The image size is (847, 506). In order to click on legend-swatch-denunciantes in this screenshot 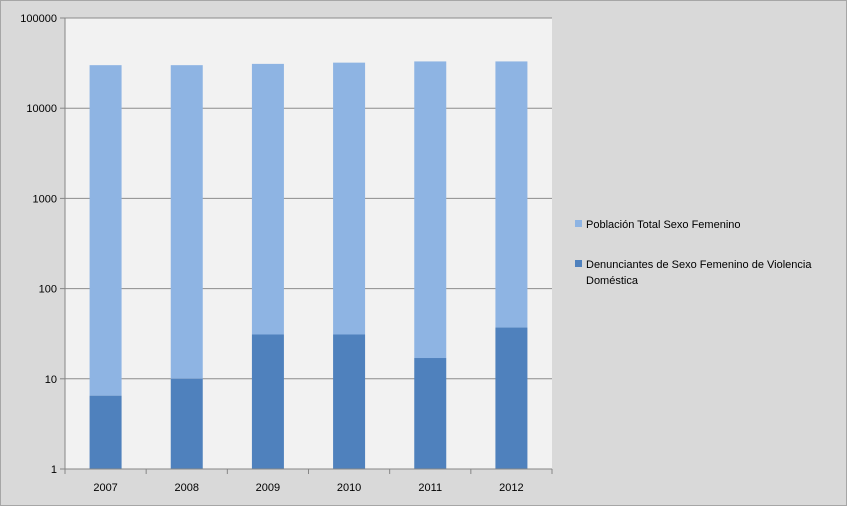, I will do `click(578, 263)`.